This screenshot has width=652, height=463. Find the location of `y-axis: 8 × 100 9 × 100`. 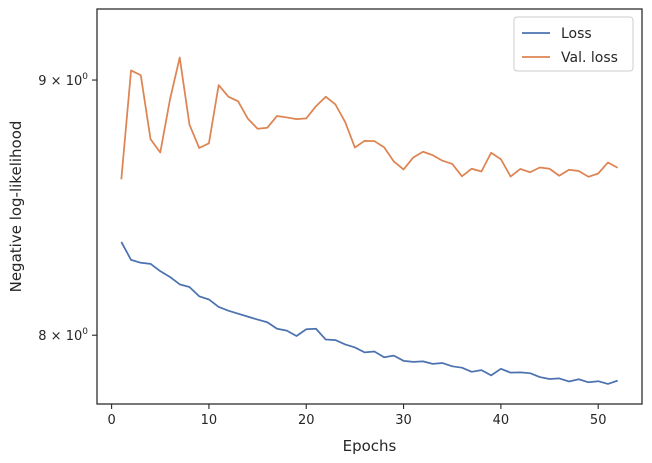

y-axis: 8 × 100 9 × 100 is located at coordinates (67, 208).